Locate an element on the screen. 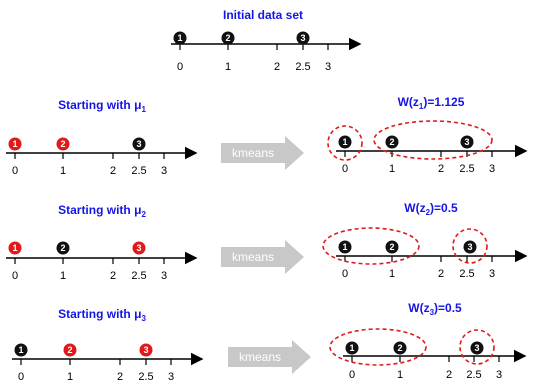 The width and height of the screenshot is (533, 386). result-title: W(z3)=0.5 is located at coordinates (435, 309).